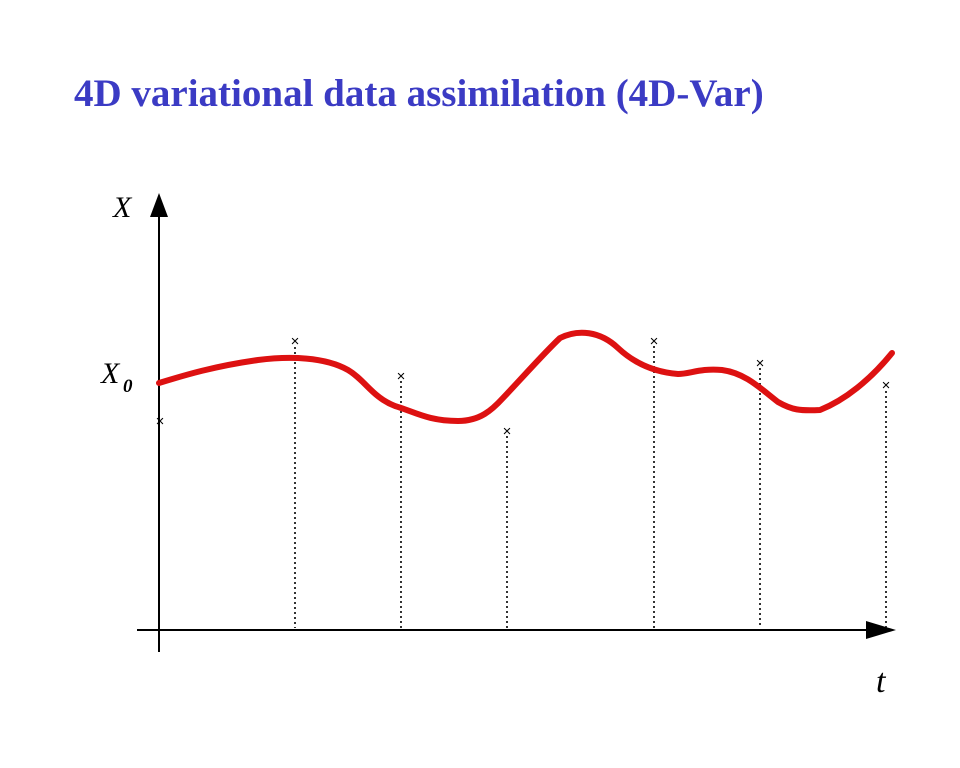  Describe the element at coordinates (159, 205) in the screenshot. I see `y-axis-arrowhead` at that location.